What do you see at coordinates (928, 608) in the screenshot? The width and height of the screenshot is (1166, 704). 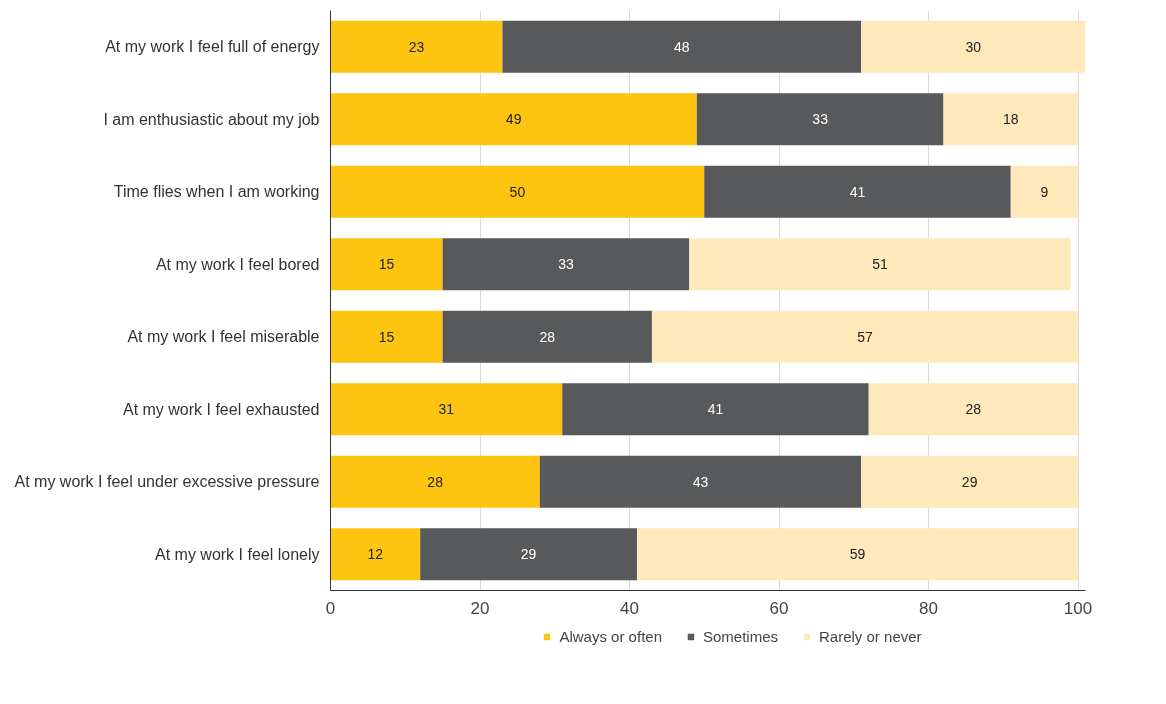 I see `x-tick-label: 80` at bounding box center [928, 608].